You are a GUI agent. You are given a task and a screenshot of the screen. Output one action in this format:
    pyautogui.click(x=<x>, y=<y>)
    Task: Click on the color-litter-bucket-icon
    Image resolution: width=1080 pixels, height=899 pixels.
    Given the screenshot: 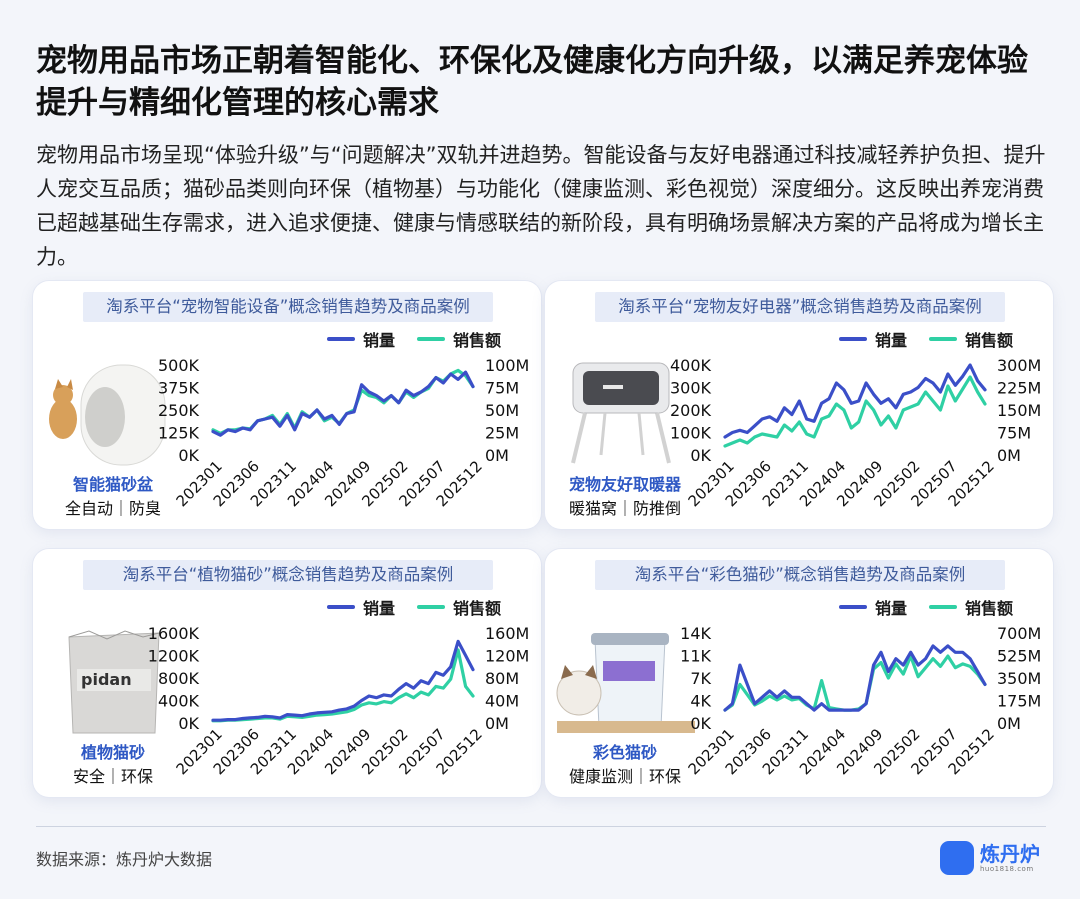 What is the action you would take?
    pyautogui.click(x=625, y=683)
    